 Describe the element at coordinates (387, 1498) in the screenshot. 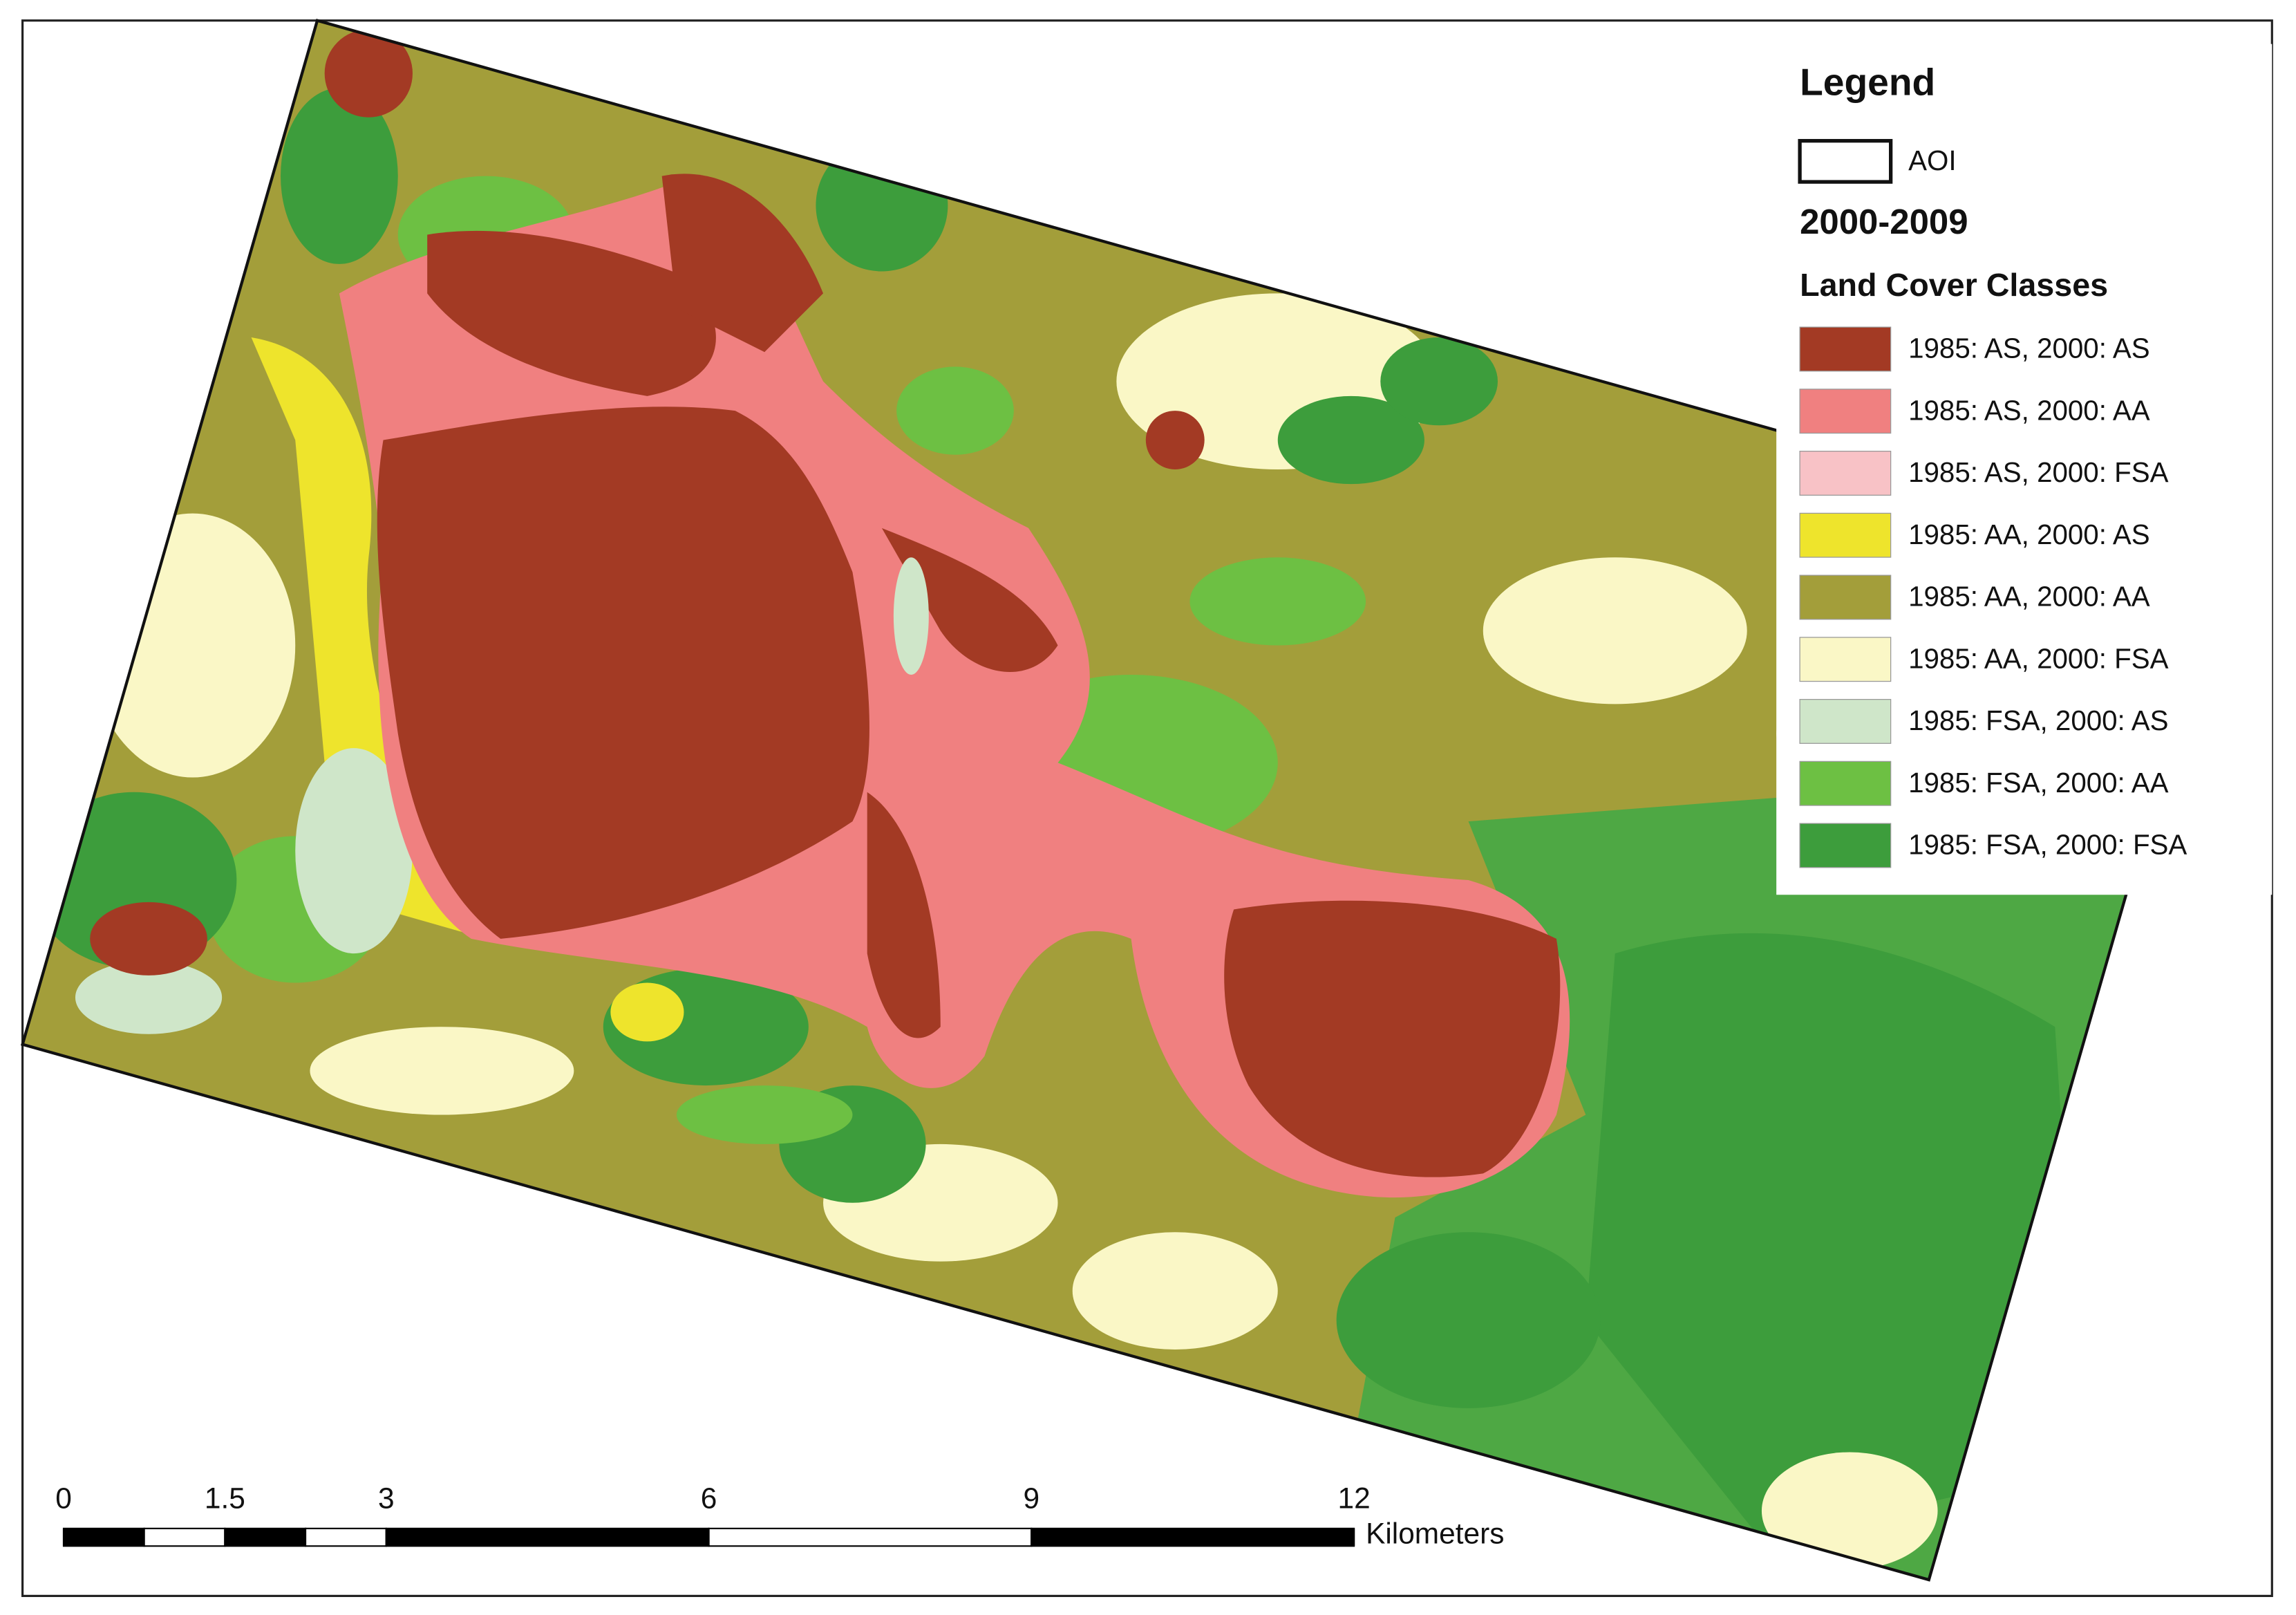

I see `scale-tick-label: 3` at that location.